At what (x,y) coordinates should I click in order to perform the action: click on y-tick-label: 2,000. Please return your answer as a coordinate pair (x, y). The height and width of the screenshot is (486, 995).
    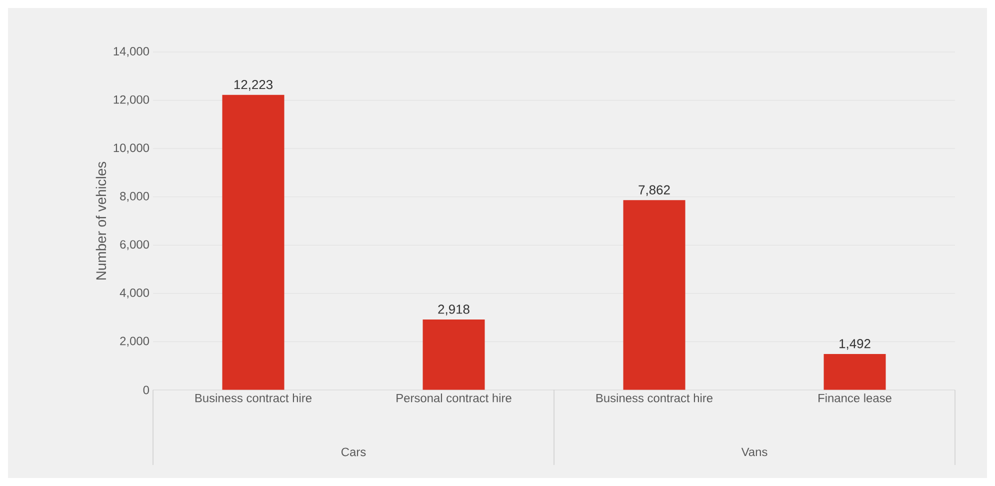
    Looking at the image, I should click on (135, 341).